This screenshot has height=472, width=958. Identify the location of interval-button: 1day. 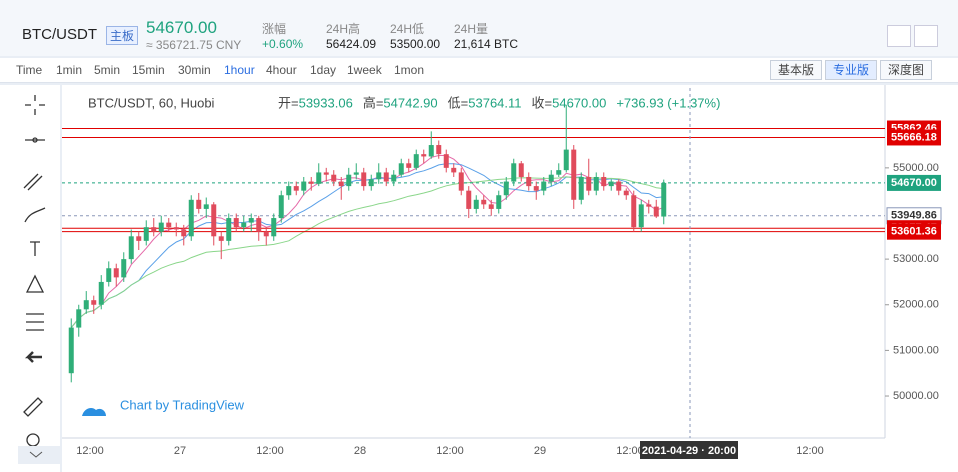
(323, 70).